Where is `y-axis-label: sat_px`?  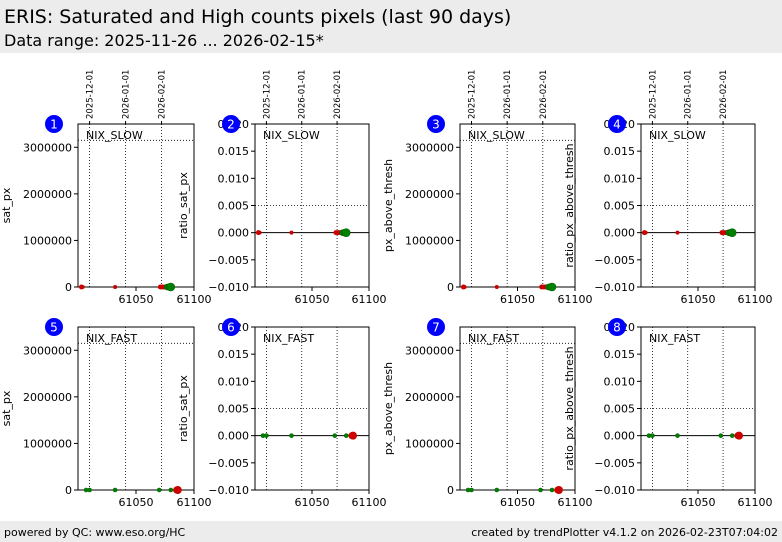
y-axis-label: sat_px is located at coordinates (6, 408).